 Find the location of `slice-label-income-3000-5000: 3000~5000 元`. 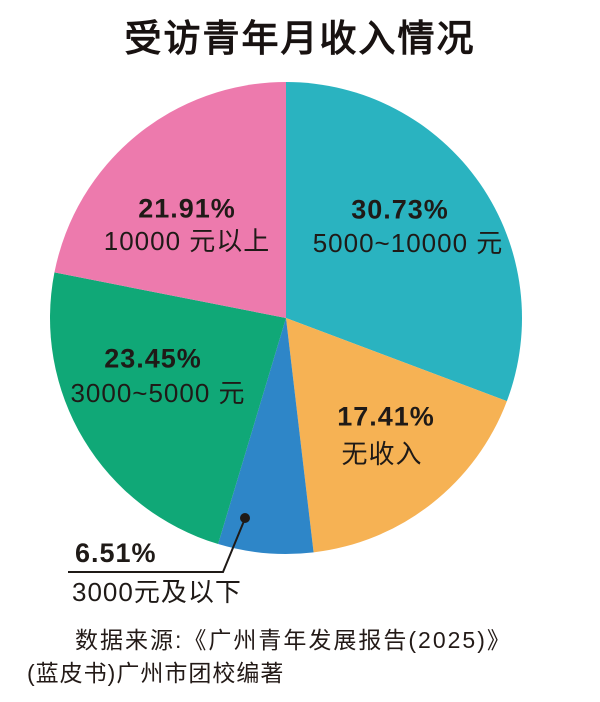

slice-label-income-3000-5000: 3000~5000 元 is located at coordinates (158, 393).